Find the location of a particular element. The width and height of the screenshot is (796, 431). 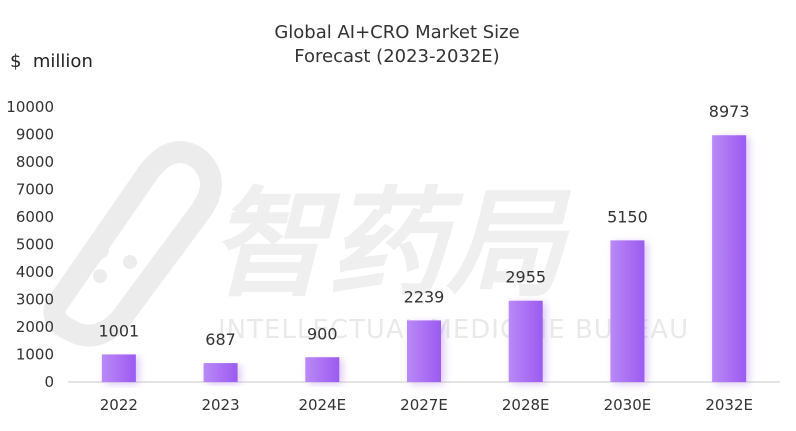

data-label: 8973 is located at coordinates (729, 111).